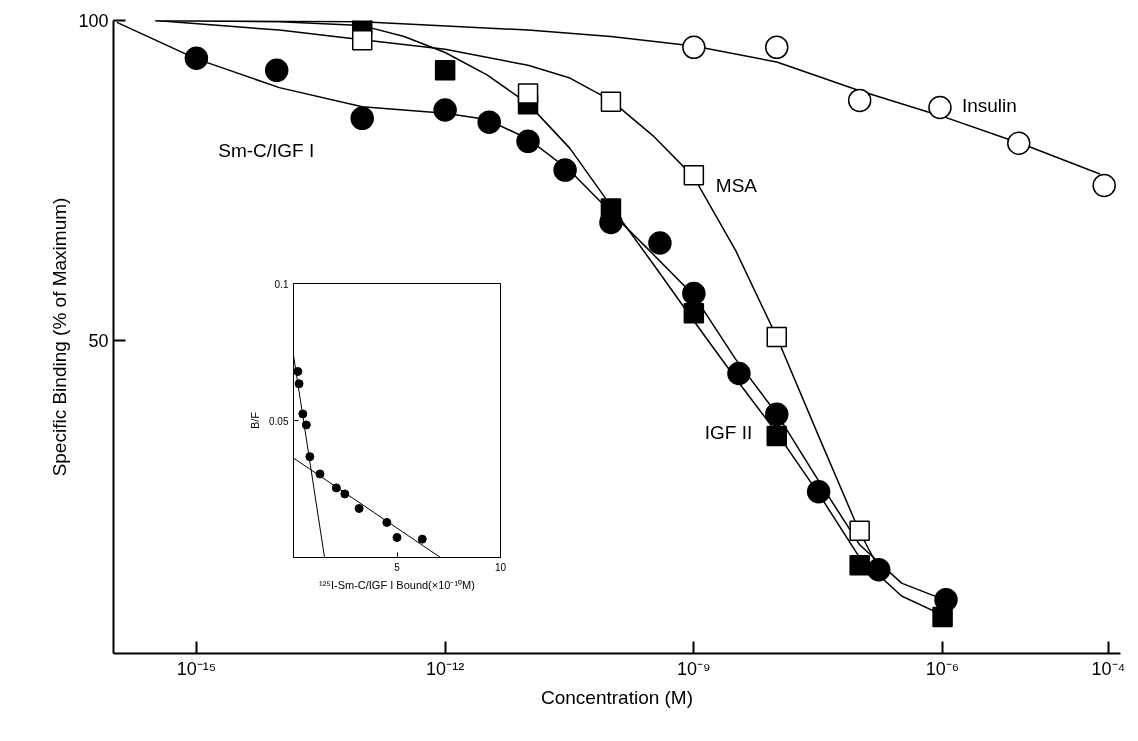  What do you see at coordinates (196, 668) in the screenshot?
I see `x-tick-label: 10⁻¹⁵` at bounding box center [196, 668].